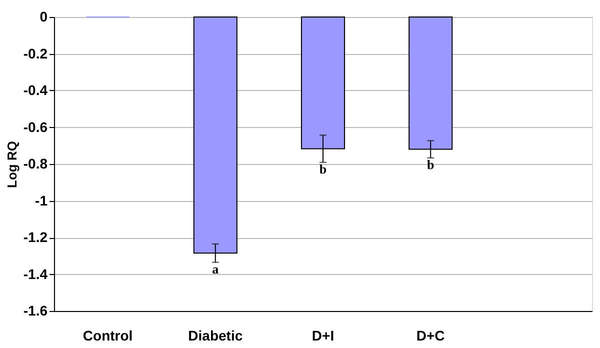 The width and height of the screenshot is (600, 348). Describe the element at coordinates (215, 336) in the screenshot. I see `x-tick-label: Diabetic` at that location.